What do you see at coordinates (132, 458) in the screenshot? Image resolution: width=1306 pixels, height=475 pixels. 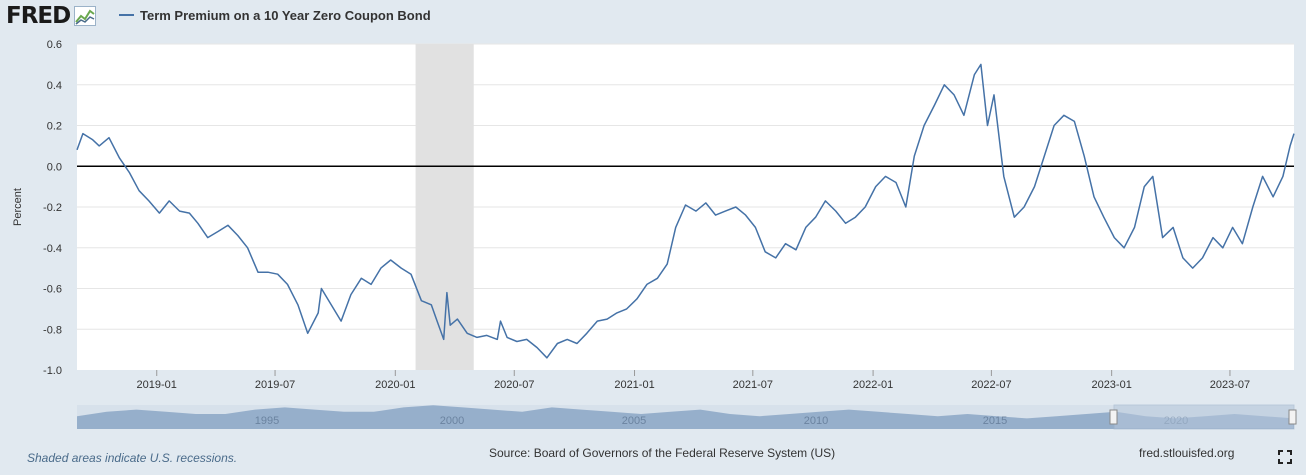 I see `recession-note: Shaded areas indicate U.S. recessions.` at bounding box center [132, 458].